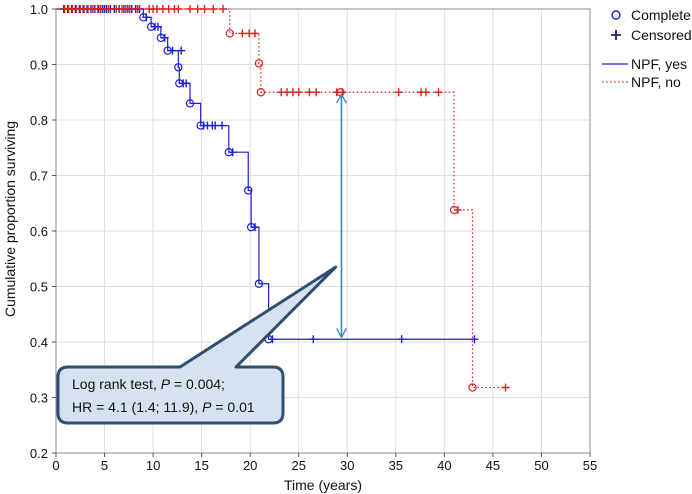  I want to click on legend: Complete Censored NPF, yes NPF, no, so click(647, 48).